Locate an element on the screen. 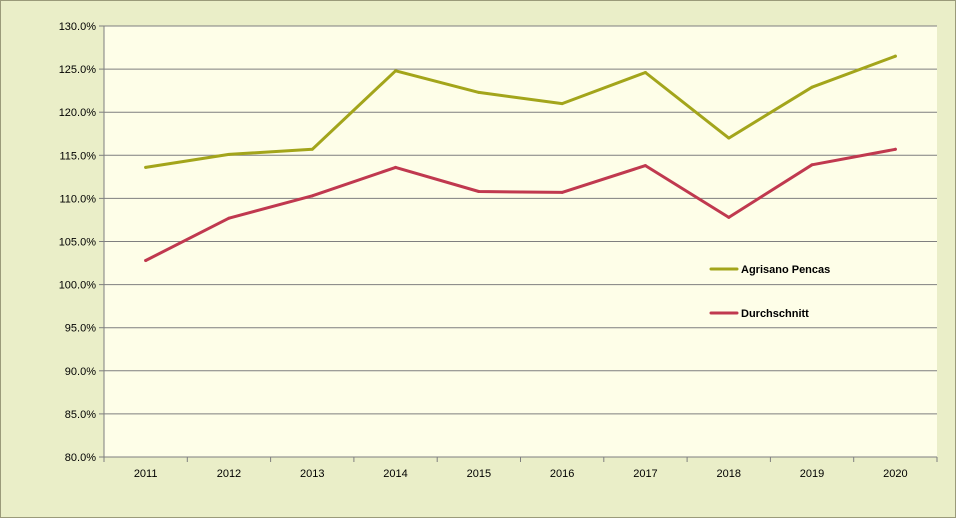 Image resolution: width=956 pixels, height=518 pixels. y-tick-label: 100.0% is located at coordinates (78, 286).